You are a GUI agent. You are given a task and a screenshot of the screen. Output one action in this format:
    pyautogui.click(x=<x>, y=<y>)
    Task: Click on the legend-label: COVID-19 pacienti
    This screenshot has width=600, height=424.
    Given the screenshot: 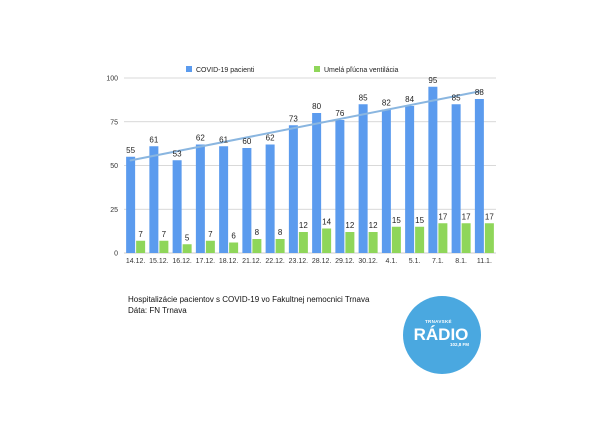 What is the action you would take?
    pyautogui.click(x=225, y=70)
    